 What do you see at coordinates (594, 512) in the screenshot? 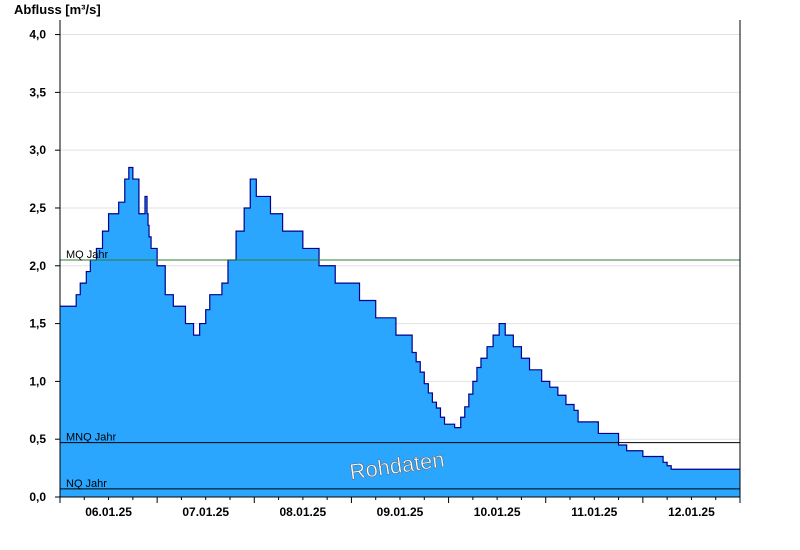
I see `x-tick-label: 11.01.25` at bounding box center [594, 512].